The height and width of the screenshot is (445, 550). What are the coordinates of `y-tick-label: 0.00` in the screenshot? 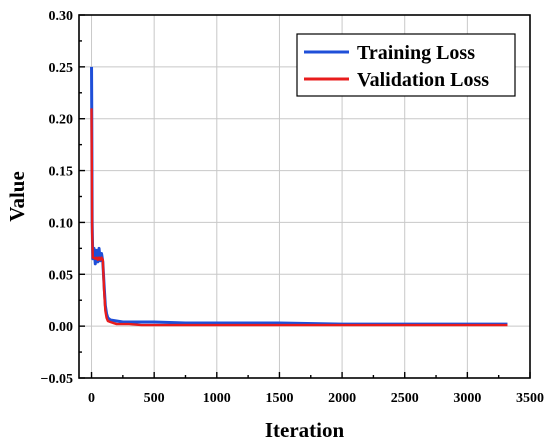 It's located at (61, 327).